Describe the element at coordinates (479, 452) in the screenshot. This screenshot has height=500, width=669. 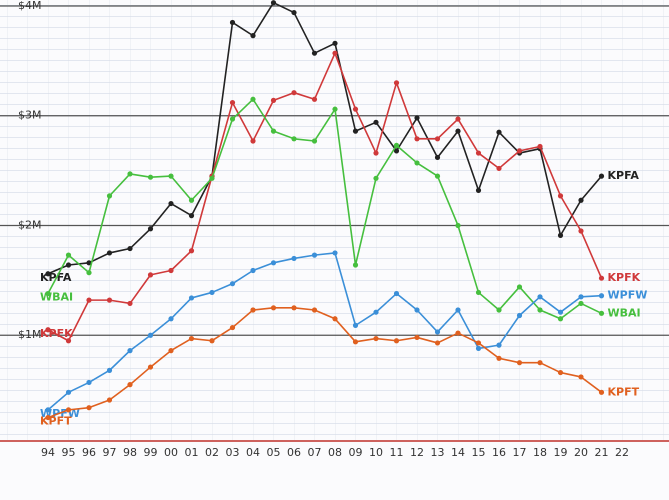
I see `x-tick-label: 15` at that location.